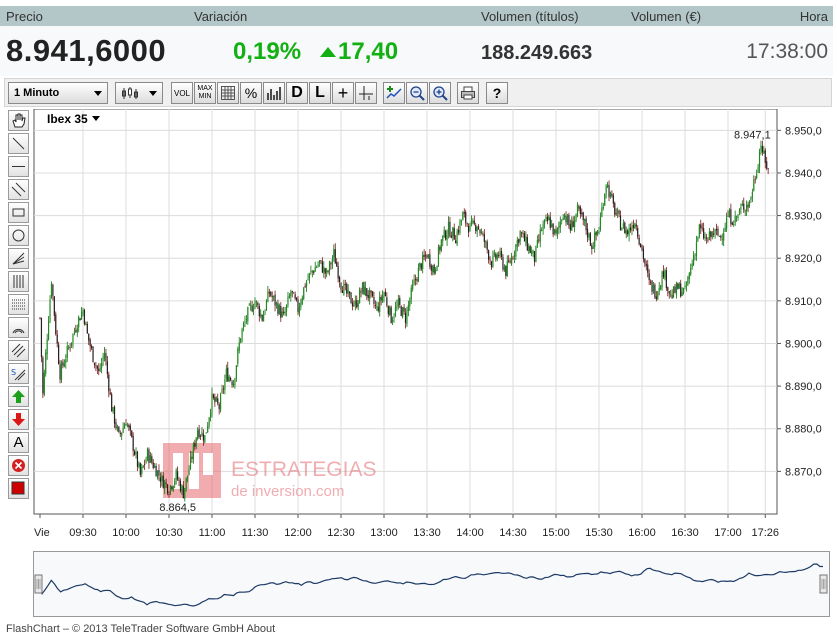 The width and height of the screenshot is (837, 635). Describe the element at coordinates (182, 93) in the screenshot. I see `volume-button: VOL` at that location.